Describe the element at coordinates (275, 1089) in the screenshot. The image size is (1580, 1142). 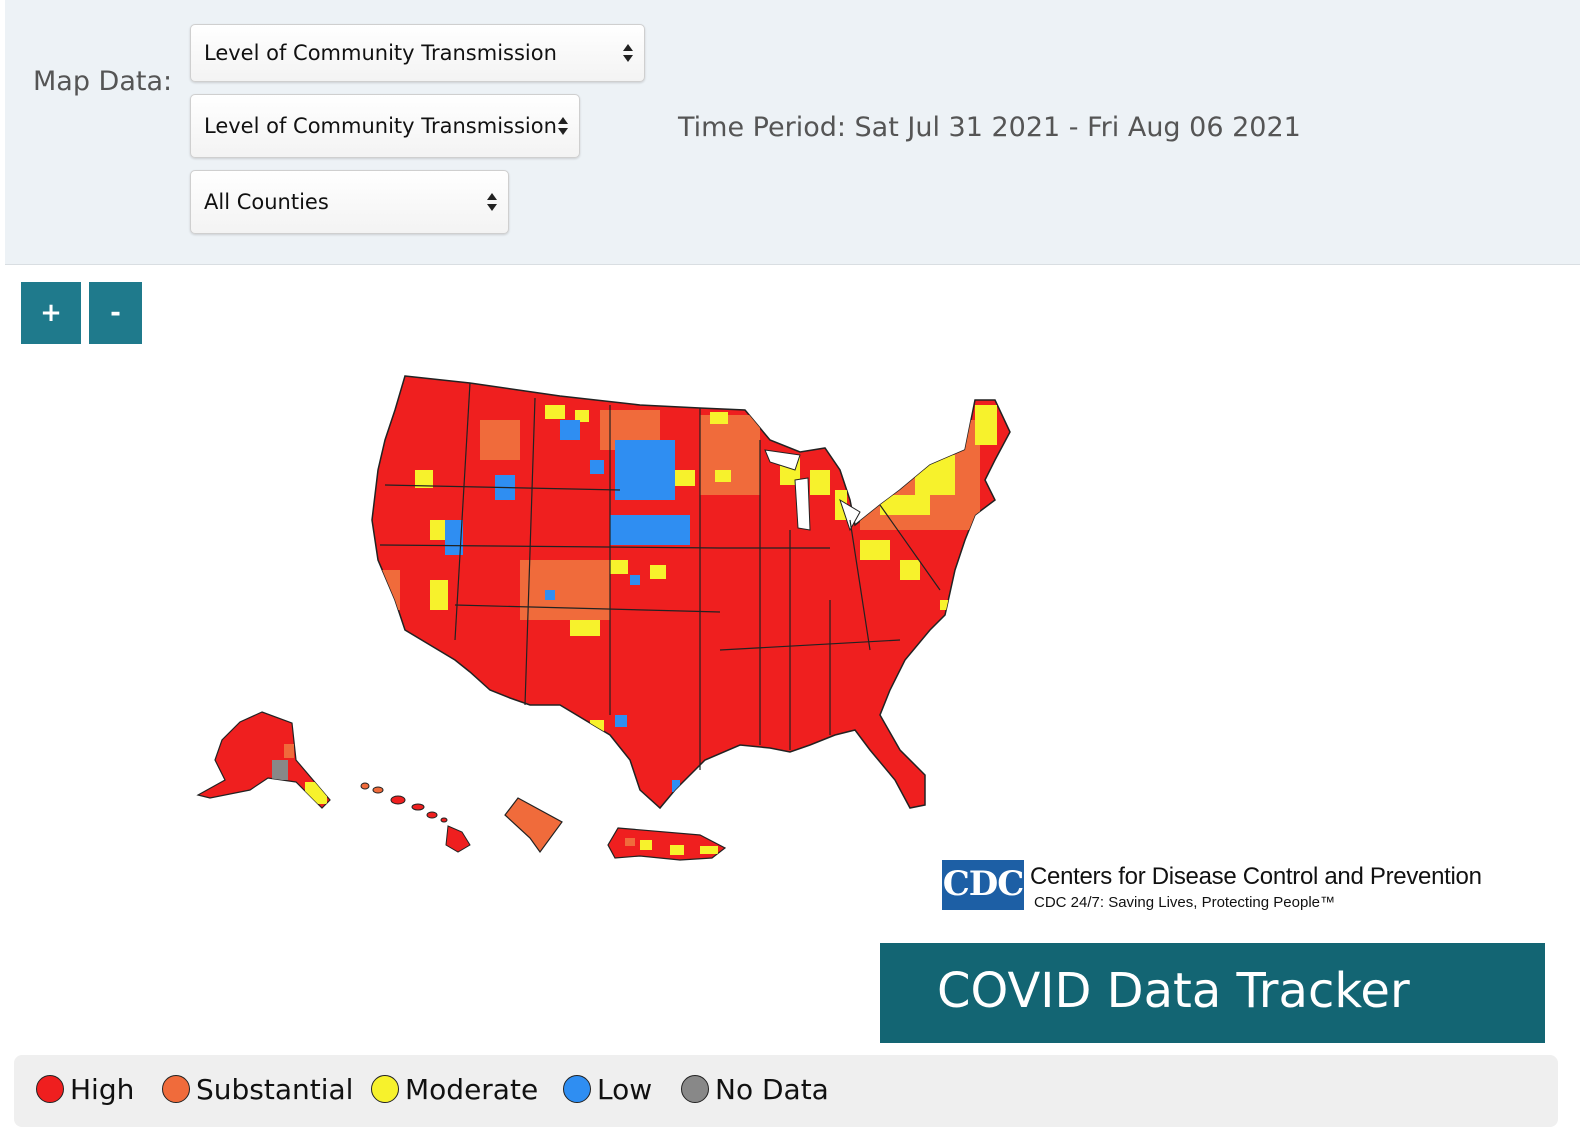
I see `legend-label: Substantial` at that location.